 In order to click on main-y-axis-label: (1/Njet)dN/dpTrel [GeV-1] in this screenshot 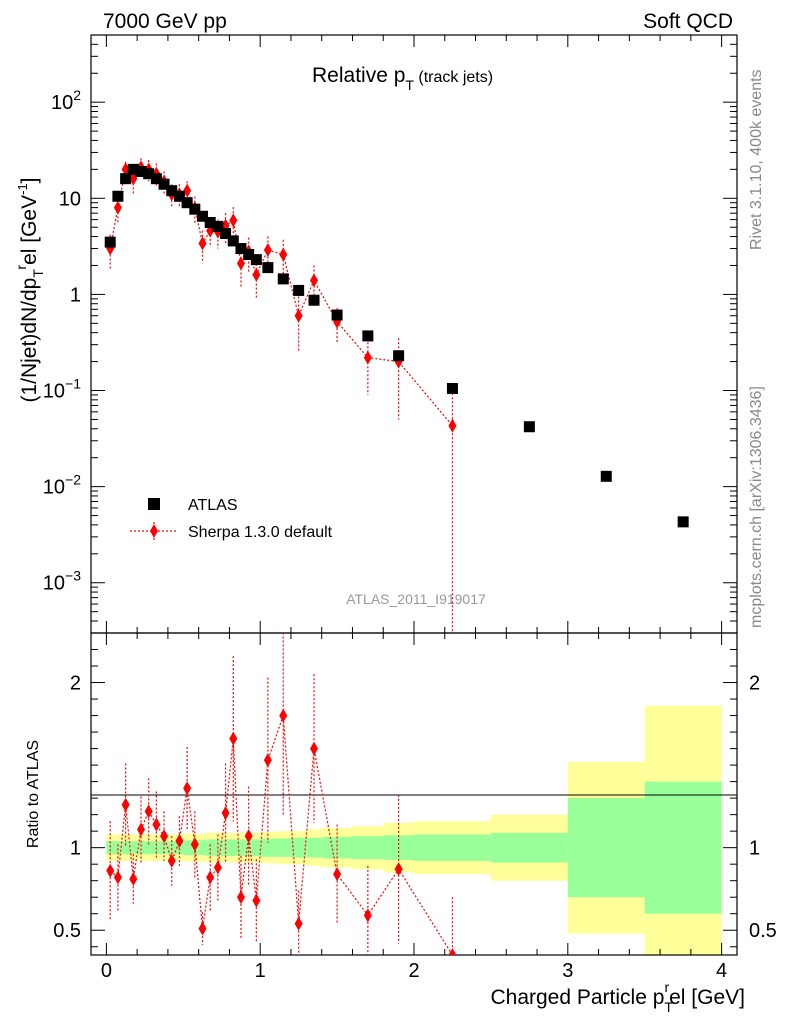, I will do `click(29, 289)`.